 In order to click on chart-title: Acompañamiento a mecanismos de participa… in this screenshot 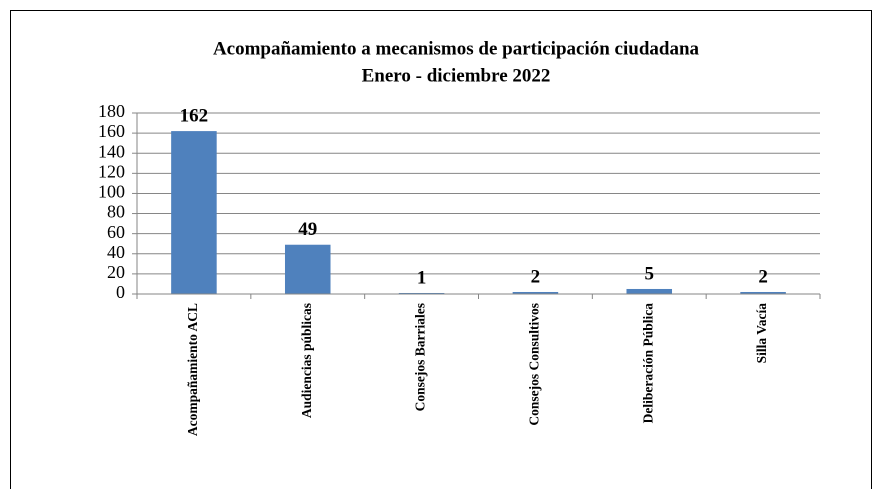, I will do `click(456, 48)`.